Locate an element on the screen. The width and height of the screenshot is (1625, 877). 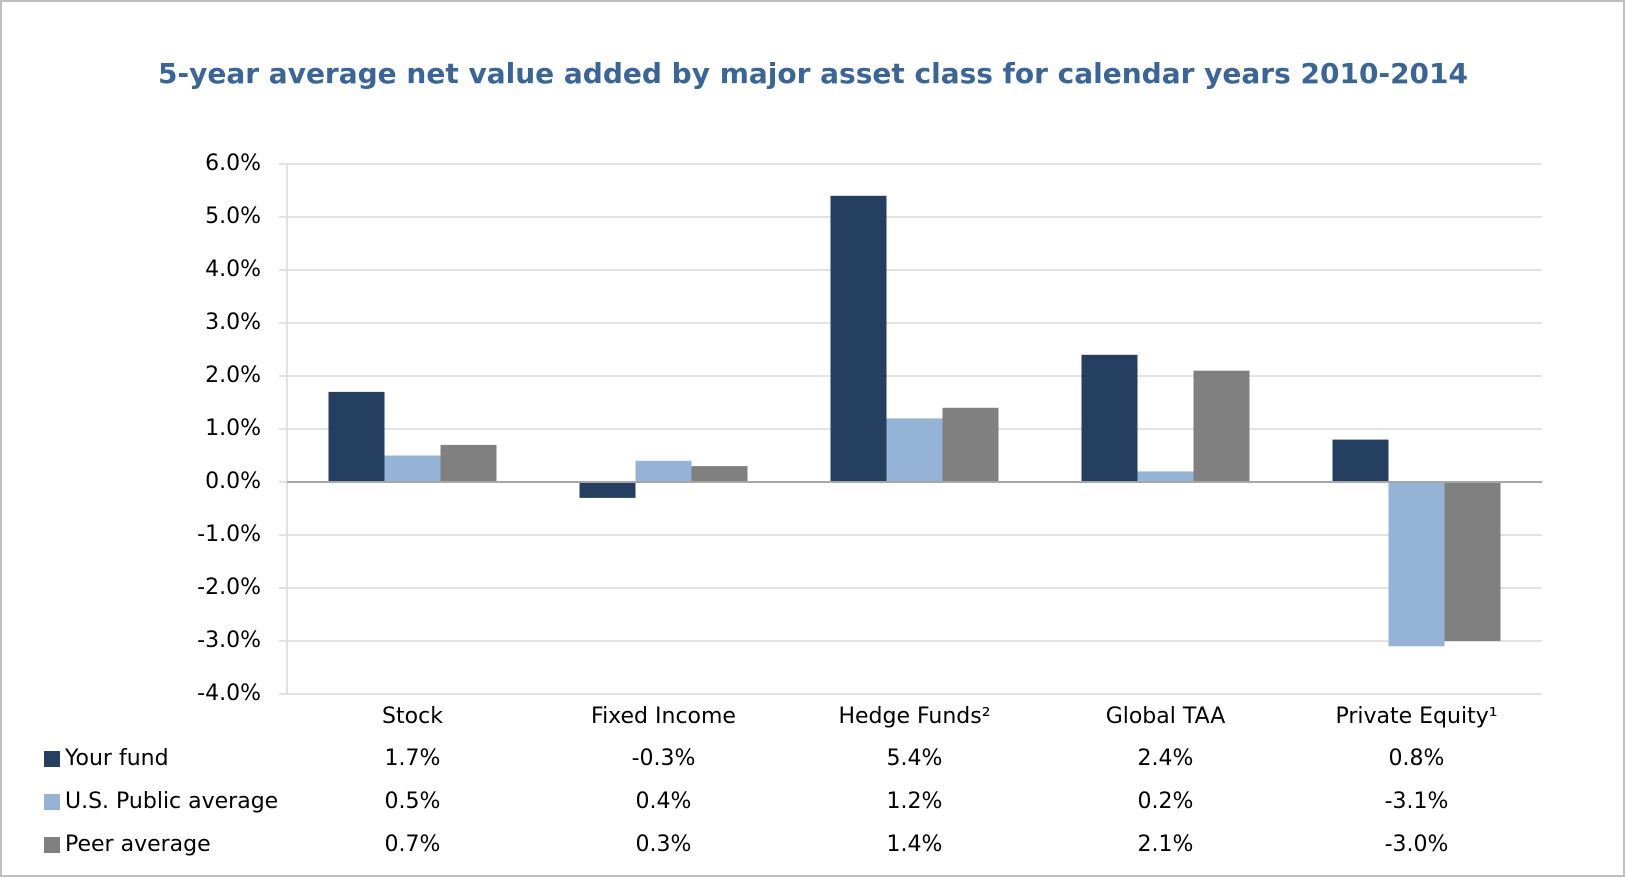
y-tick-label: 4.0% is located at coordinates (233, 269).